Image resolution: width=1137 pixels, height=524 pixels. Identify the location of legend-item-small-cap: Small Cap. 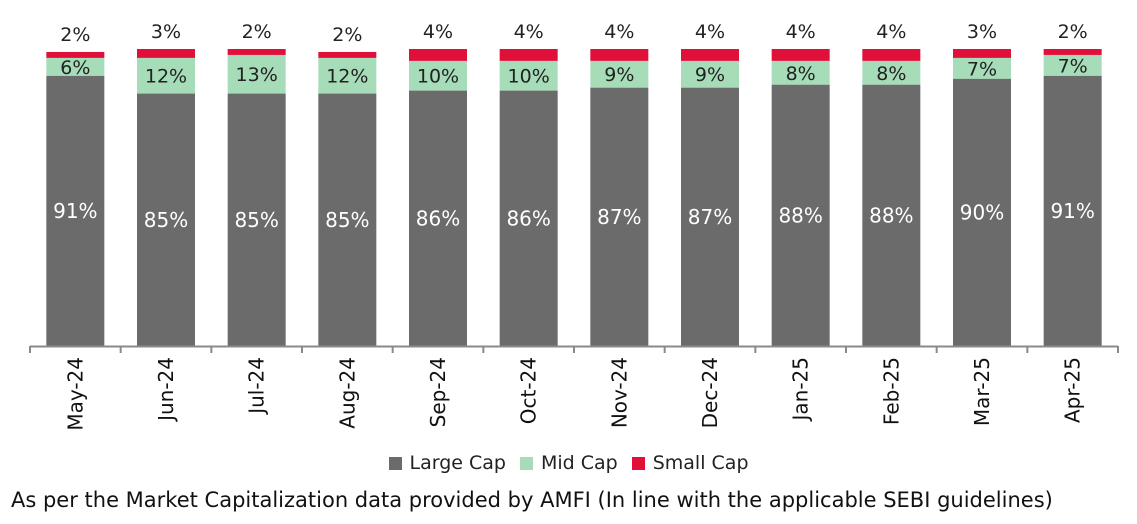
(690, 463).